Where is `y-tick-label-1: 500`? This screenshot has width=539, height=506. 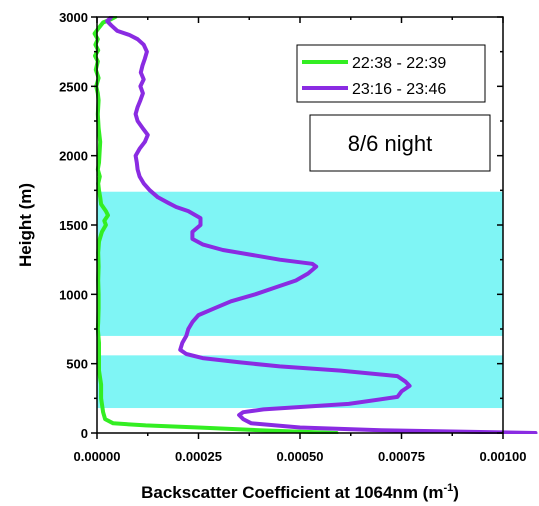 y-tick-label-1: 500 is located at coordinates (77, 364).